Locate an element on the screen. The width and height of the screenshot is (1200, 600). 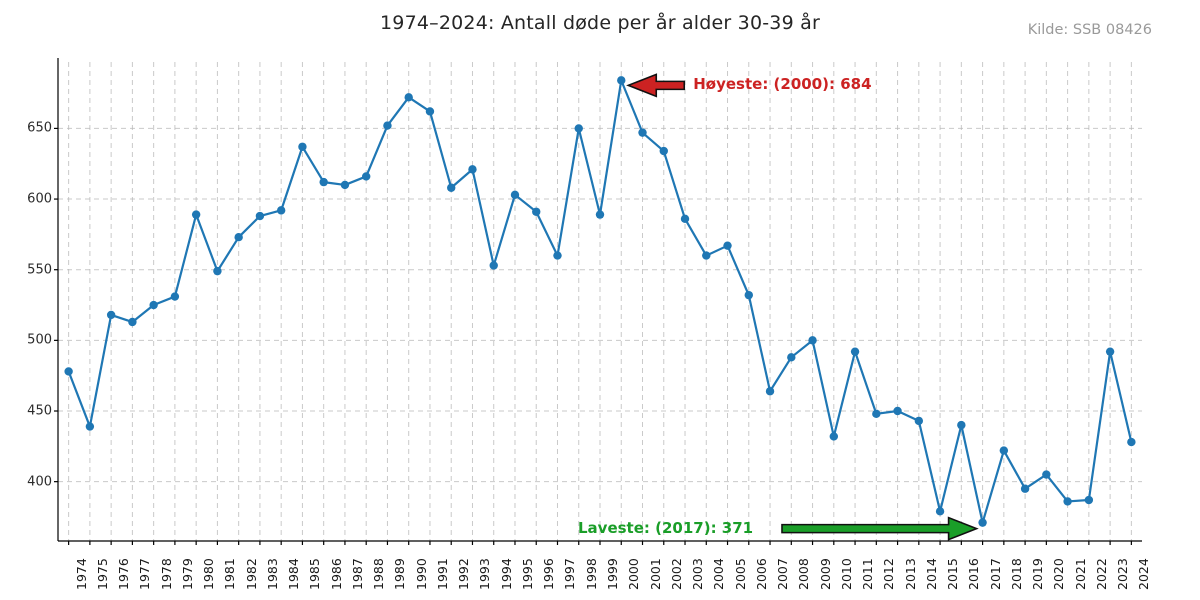
x-tick-label: 2021 is located at coordinates (1080, 574).